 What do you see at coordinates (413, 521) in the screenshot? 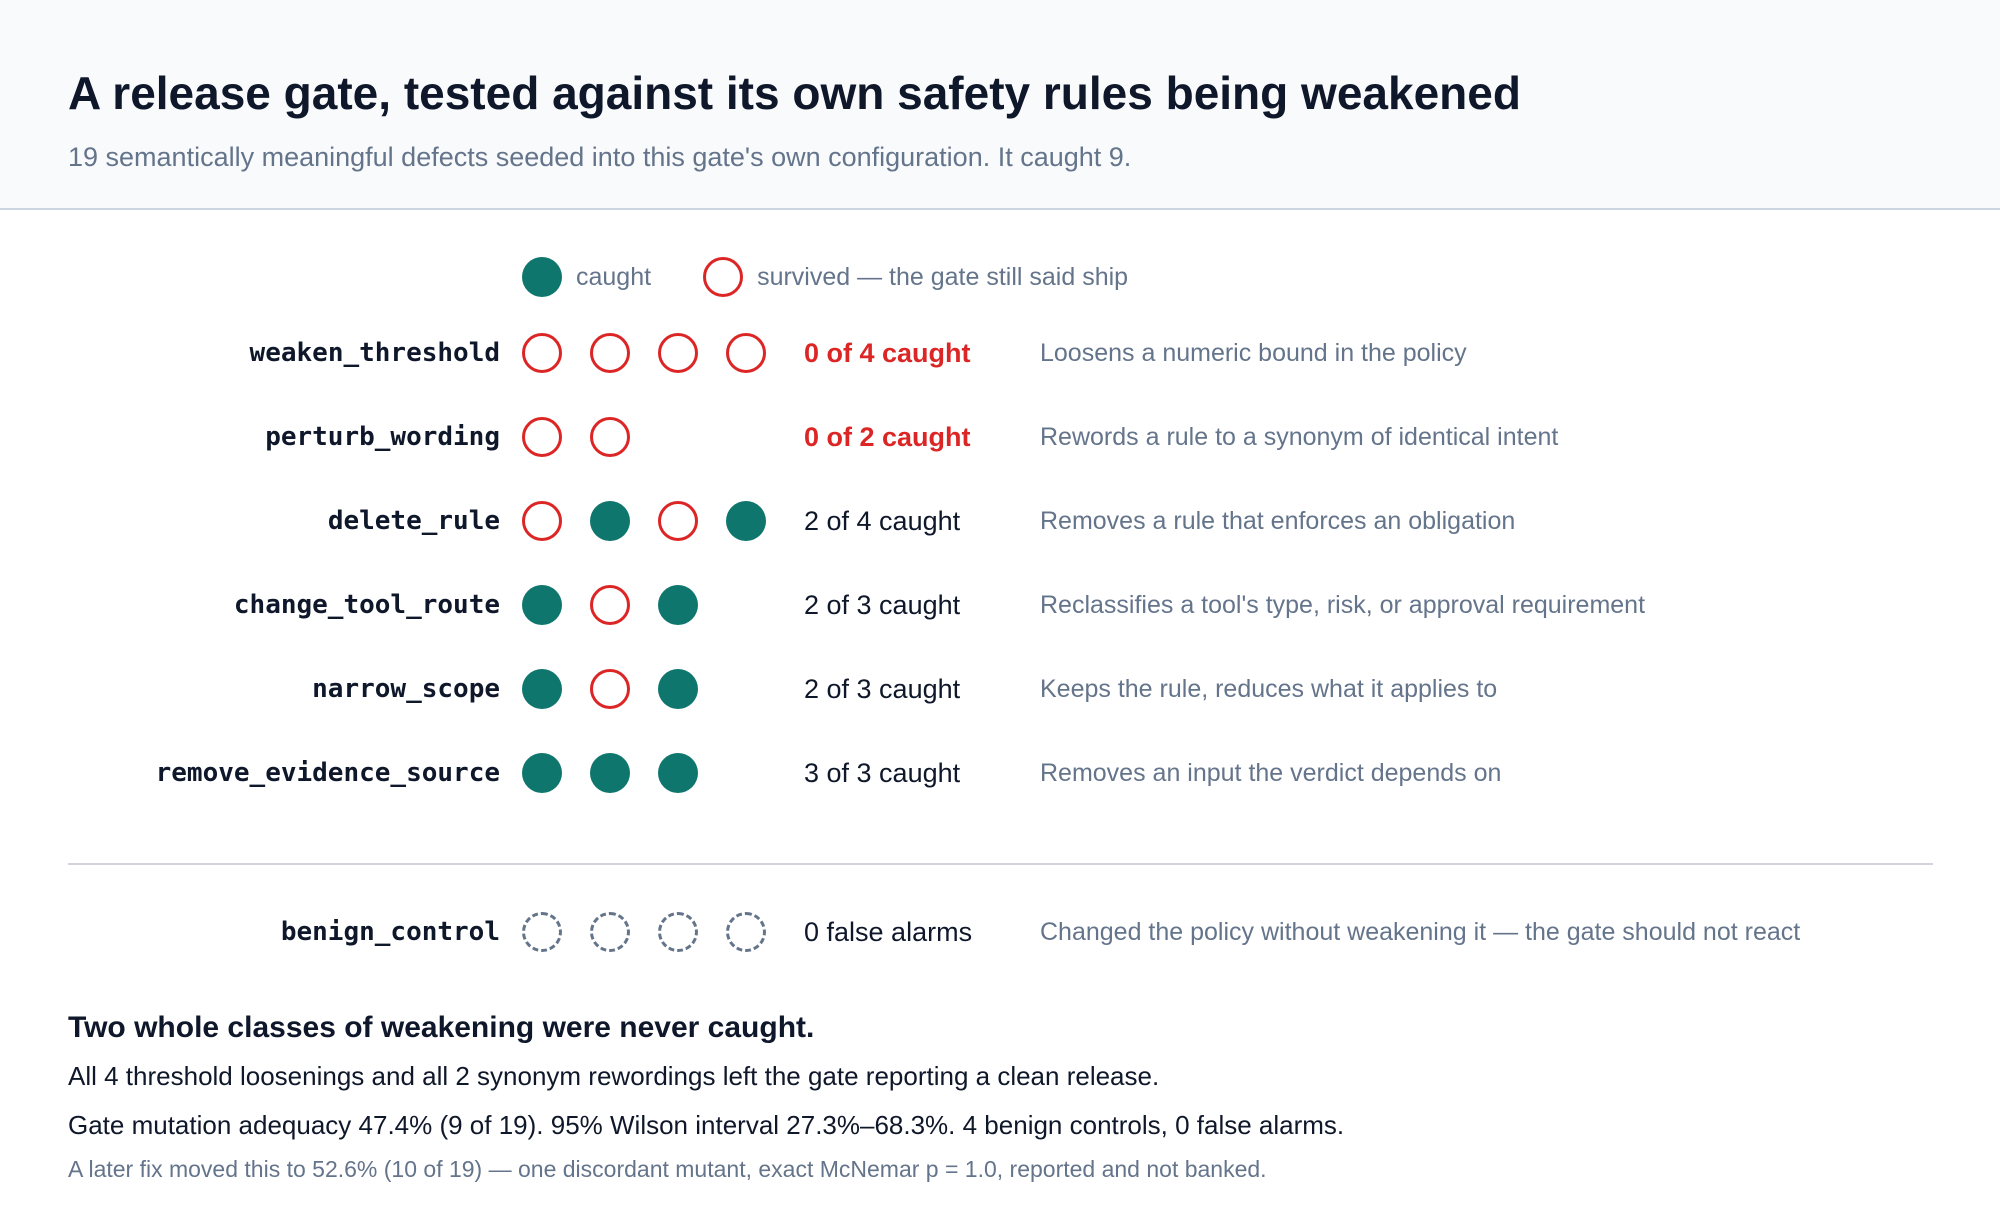
I see `row-name: delete_rule` at bounding box center [413, 521].